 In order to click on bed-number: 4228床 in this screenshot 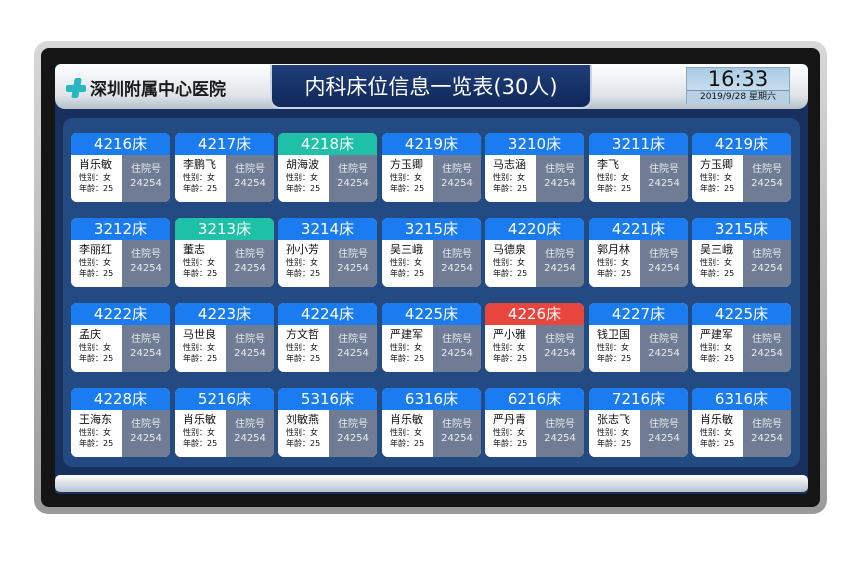, I will do `click(120, 399)`.